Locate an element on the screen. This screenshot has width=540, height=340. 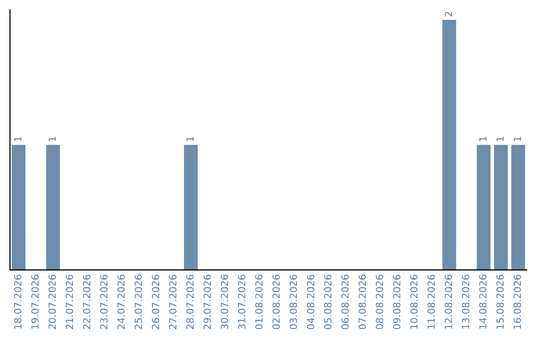
x-tick-label: 27.07.2026 is located at coordinates (172, 302).